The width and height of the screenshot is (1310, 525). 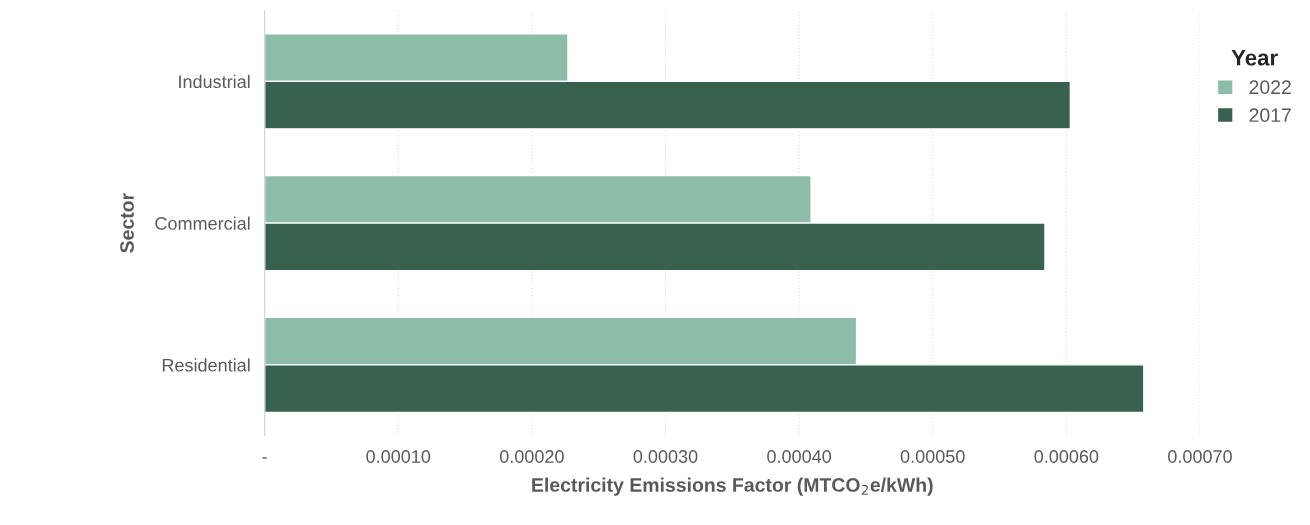 What do you see at coordinates (1066, 456) in the screenshot?
I see `x-tick-label: 0.00060` at bounding box center [1066, 456].